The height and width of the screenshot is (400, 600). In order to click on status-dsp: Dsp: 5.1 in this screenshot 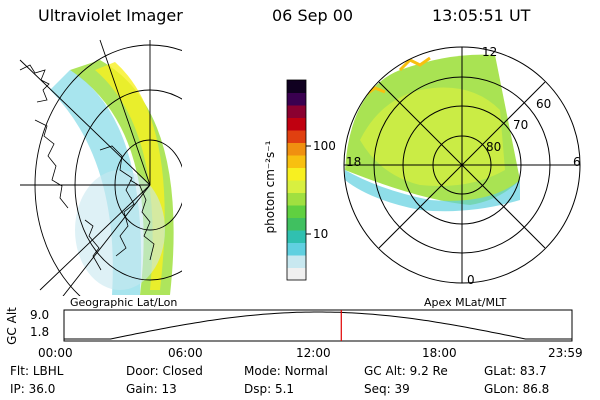, I will do `click(269, 389)`.